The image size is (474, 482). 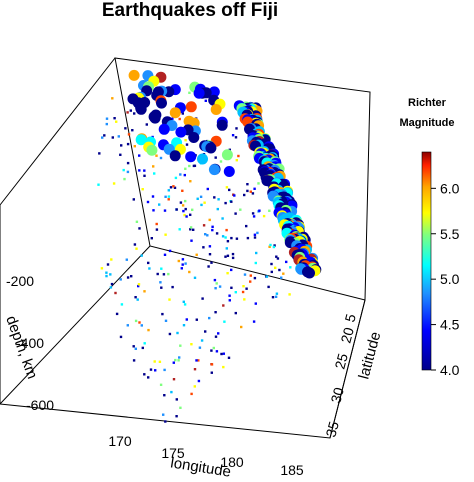 I want to click on x-tick-label: 170, so click(x=120, y=441).